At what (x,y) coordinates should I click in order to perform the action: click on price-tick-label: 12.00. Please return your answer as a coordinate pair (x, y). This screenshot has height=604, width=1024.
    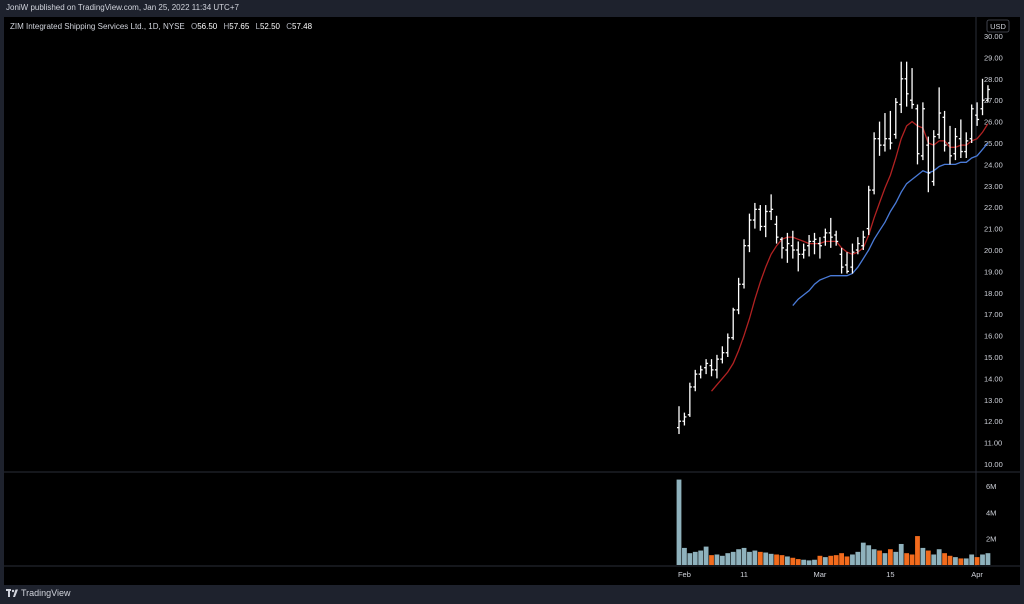
    Looking at the image, I should click on (993, 421).